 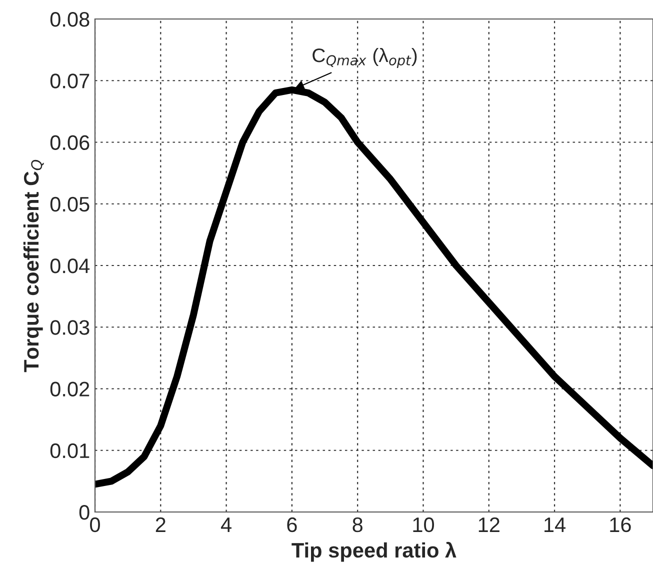 I want to click on y-tick-label: 0, so click(x=84, y=512).